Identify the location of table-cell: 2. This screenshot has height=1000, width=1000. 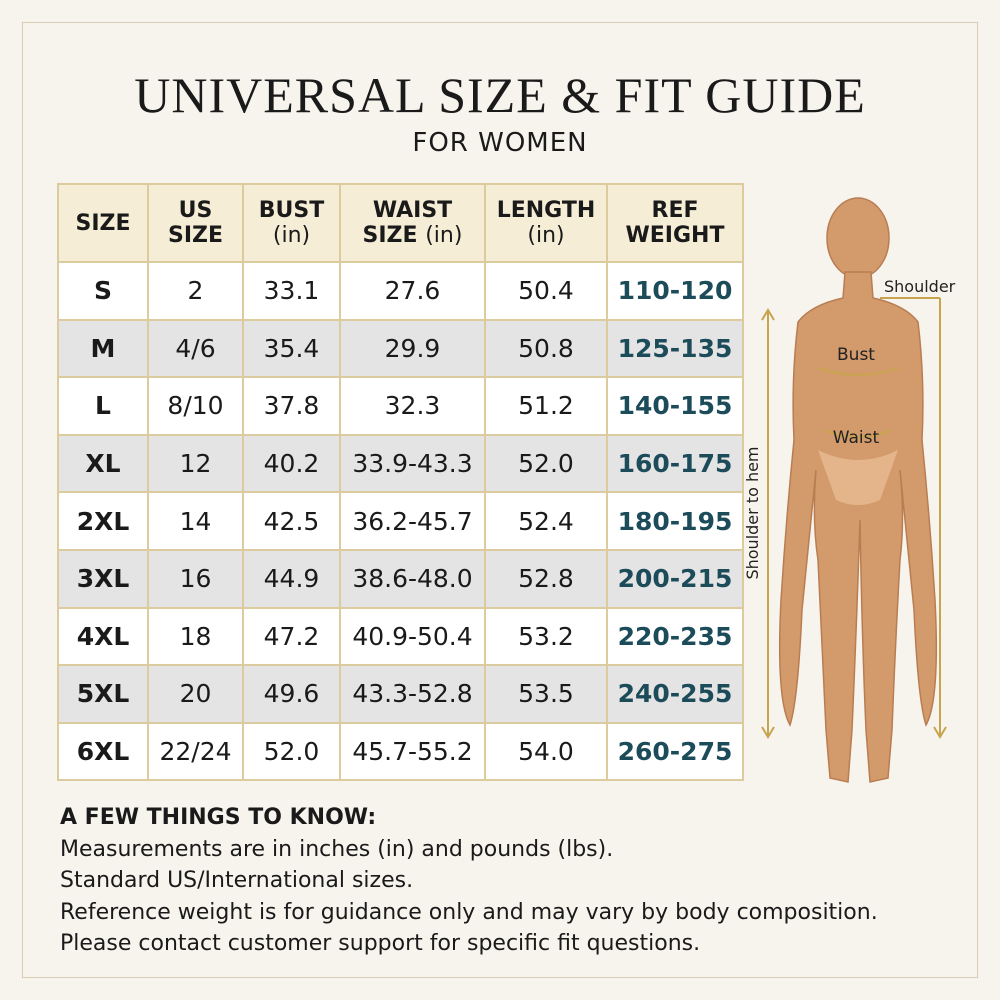
(195, 291).